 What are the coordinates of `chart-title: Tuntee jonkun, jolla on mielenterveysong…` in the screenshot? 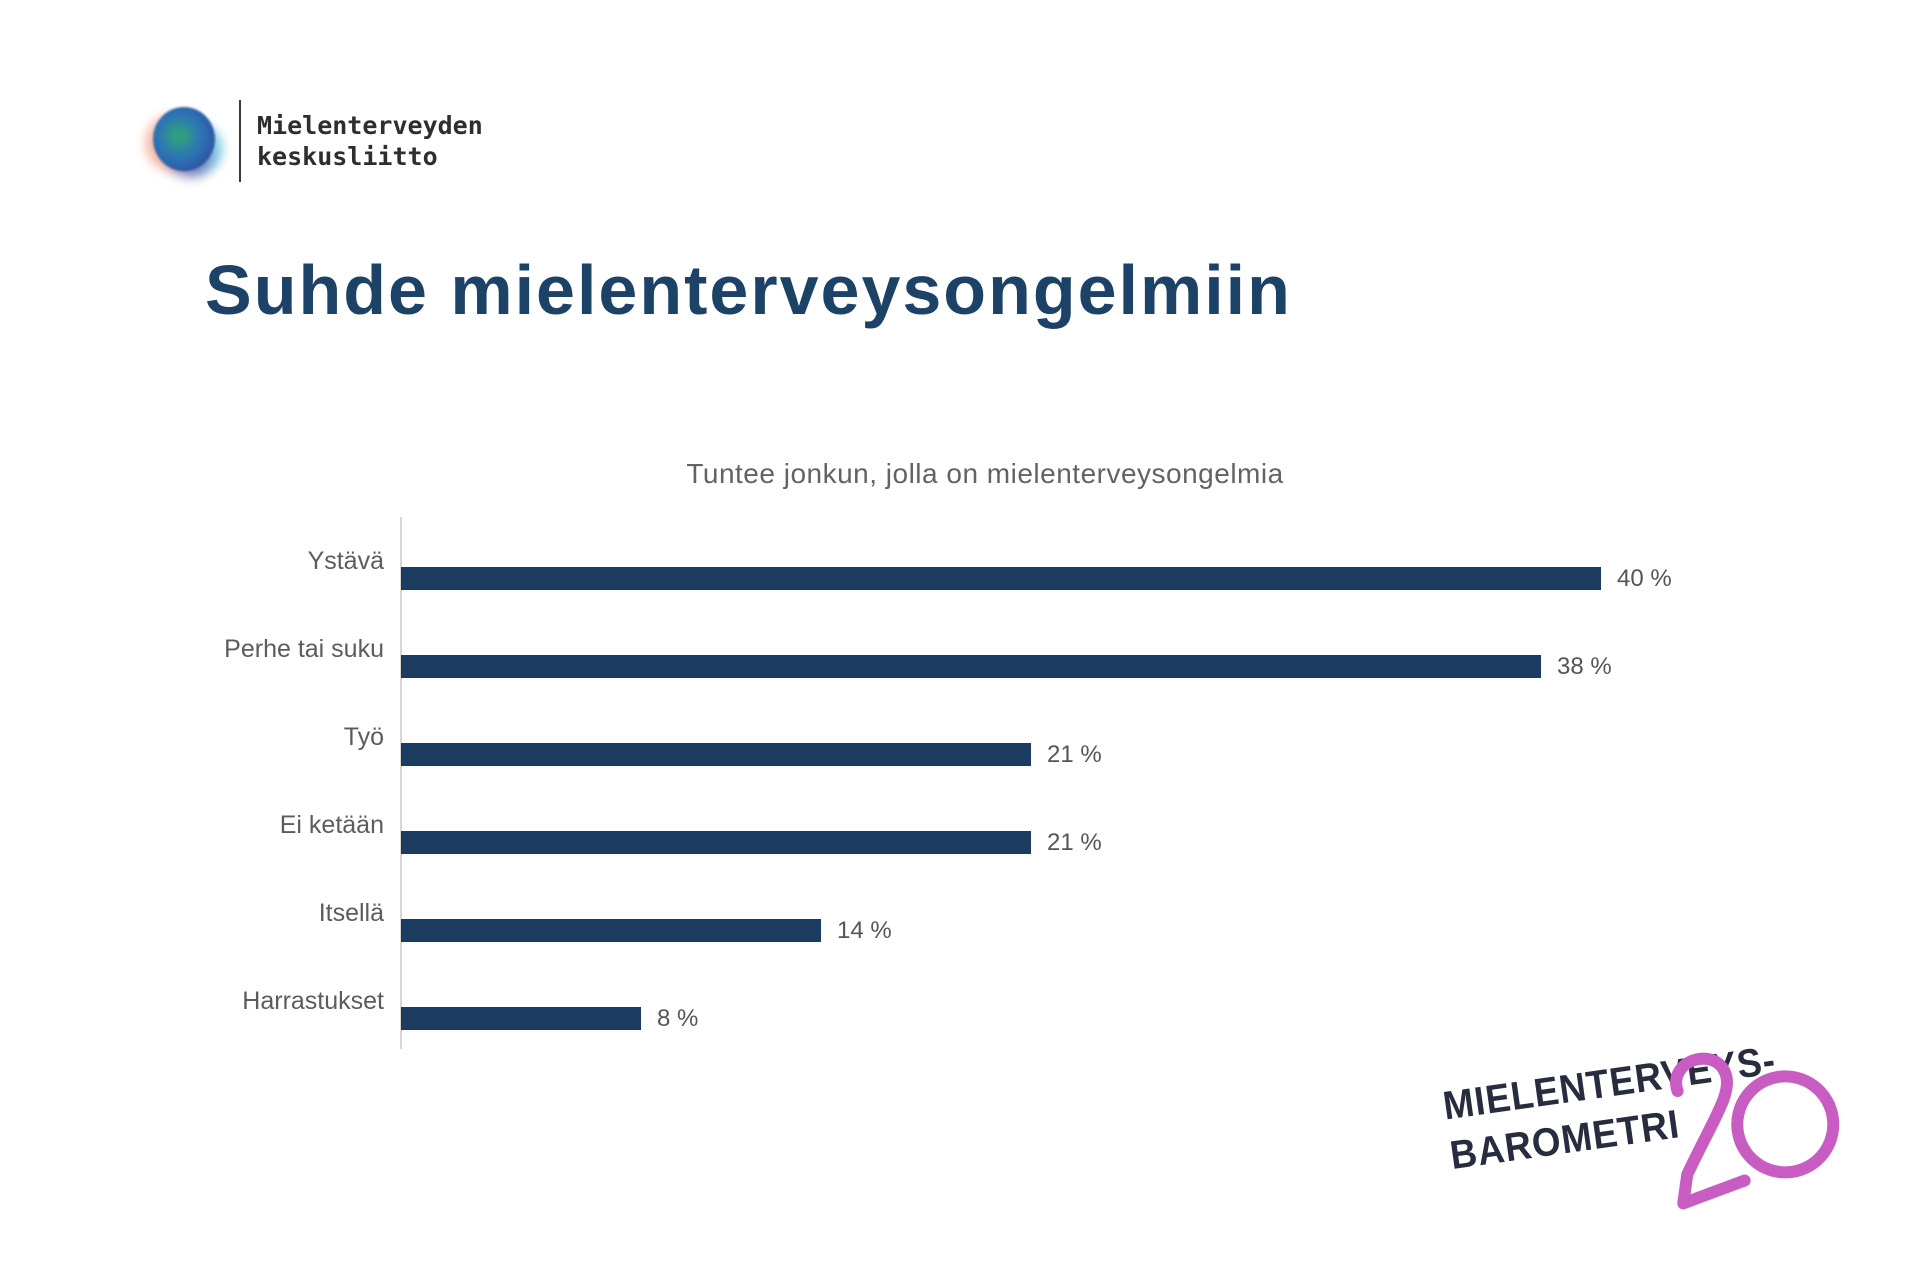 It's located at (985, 473).